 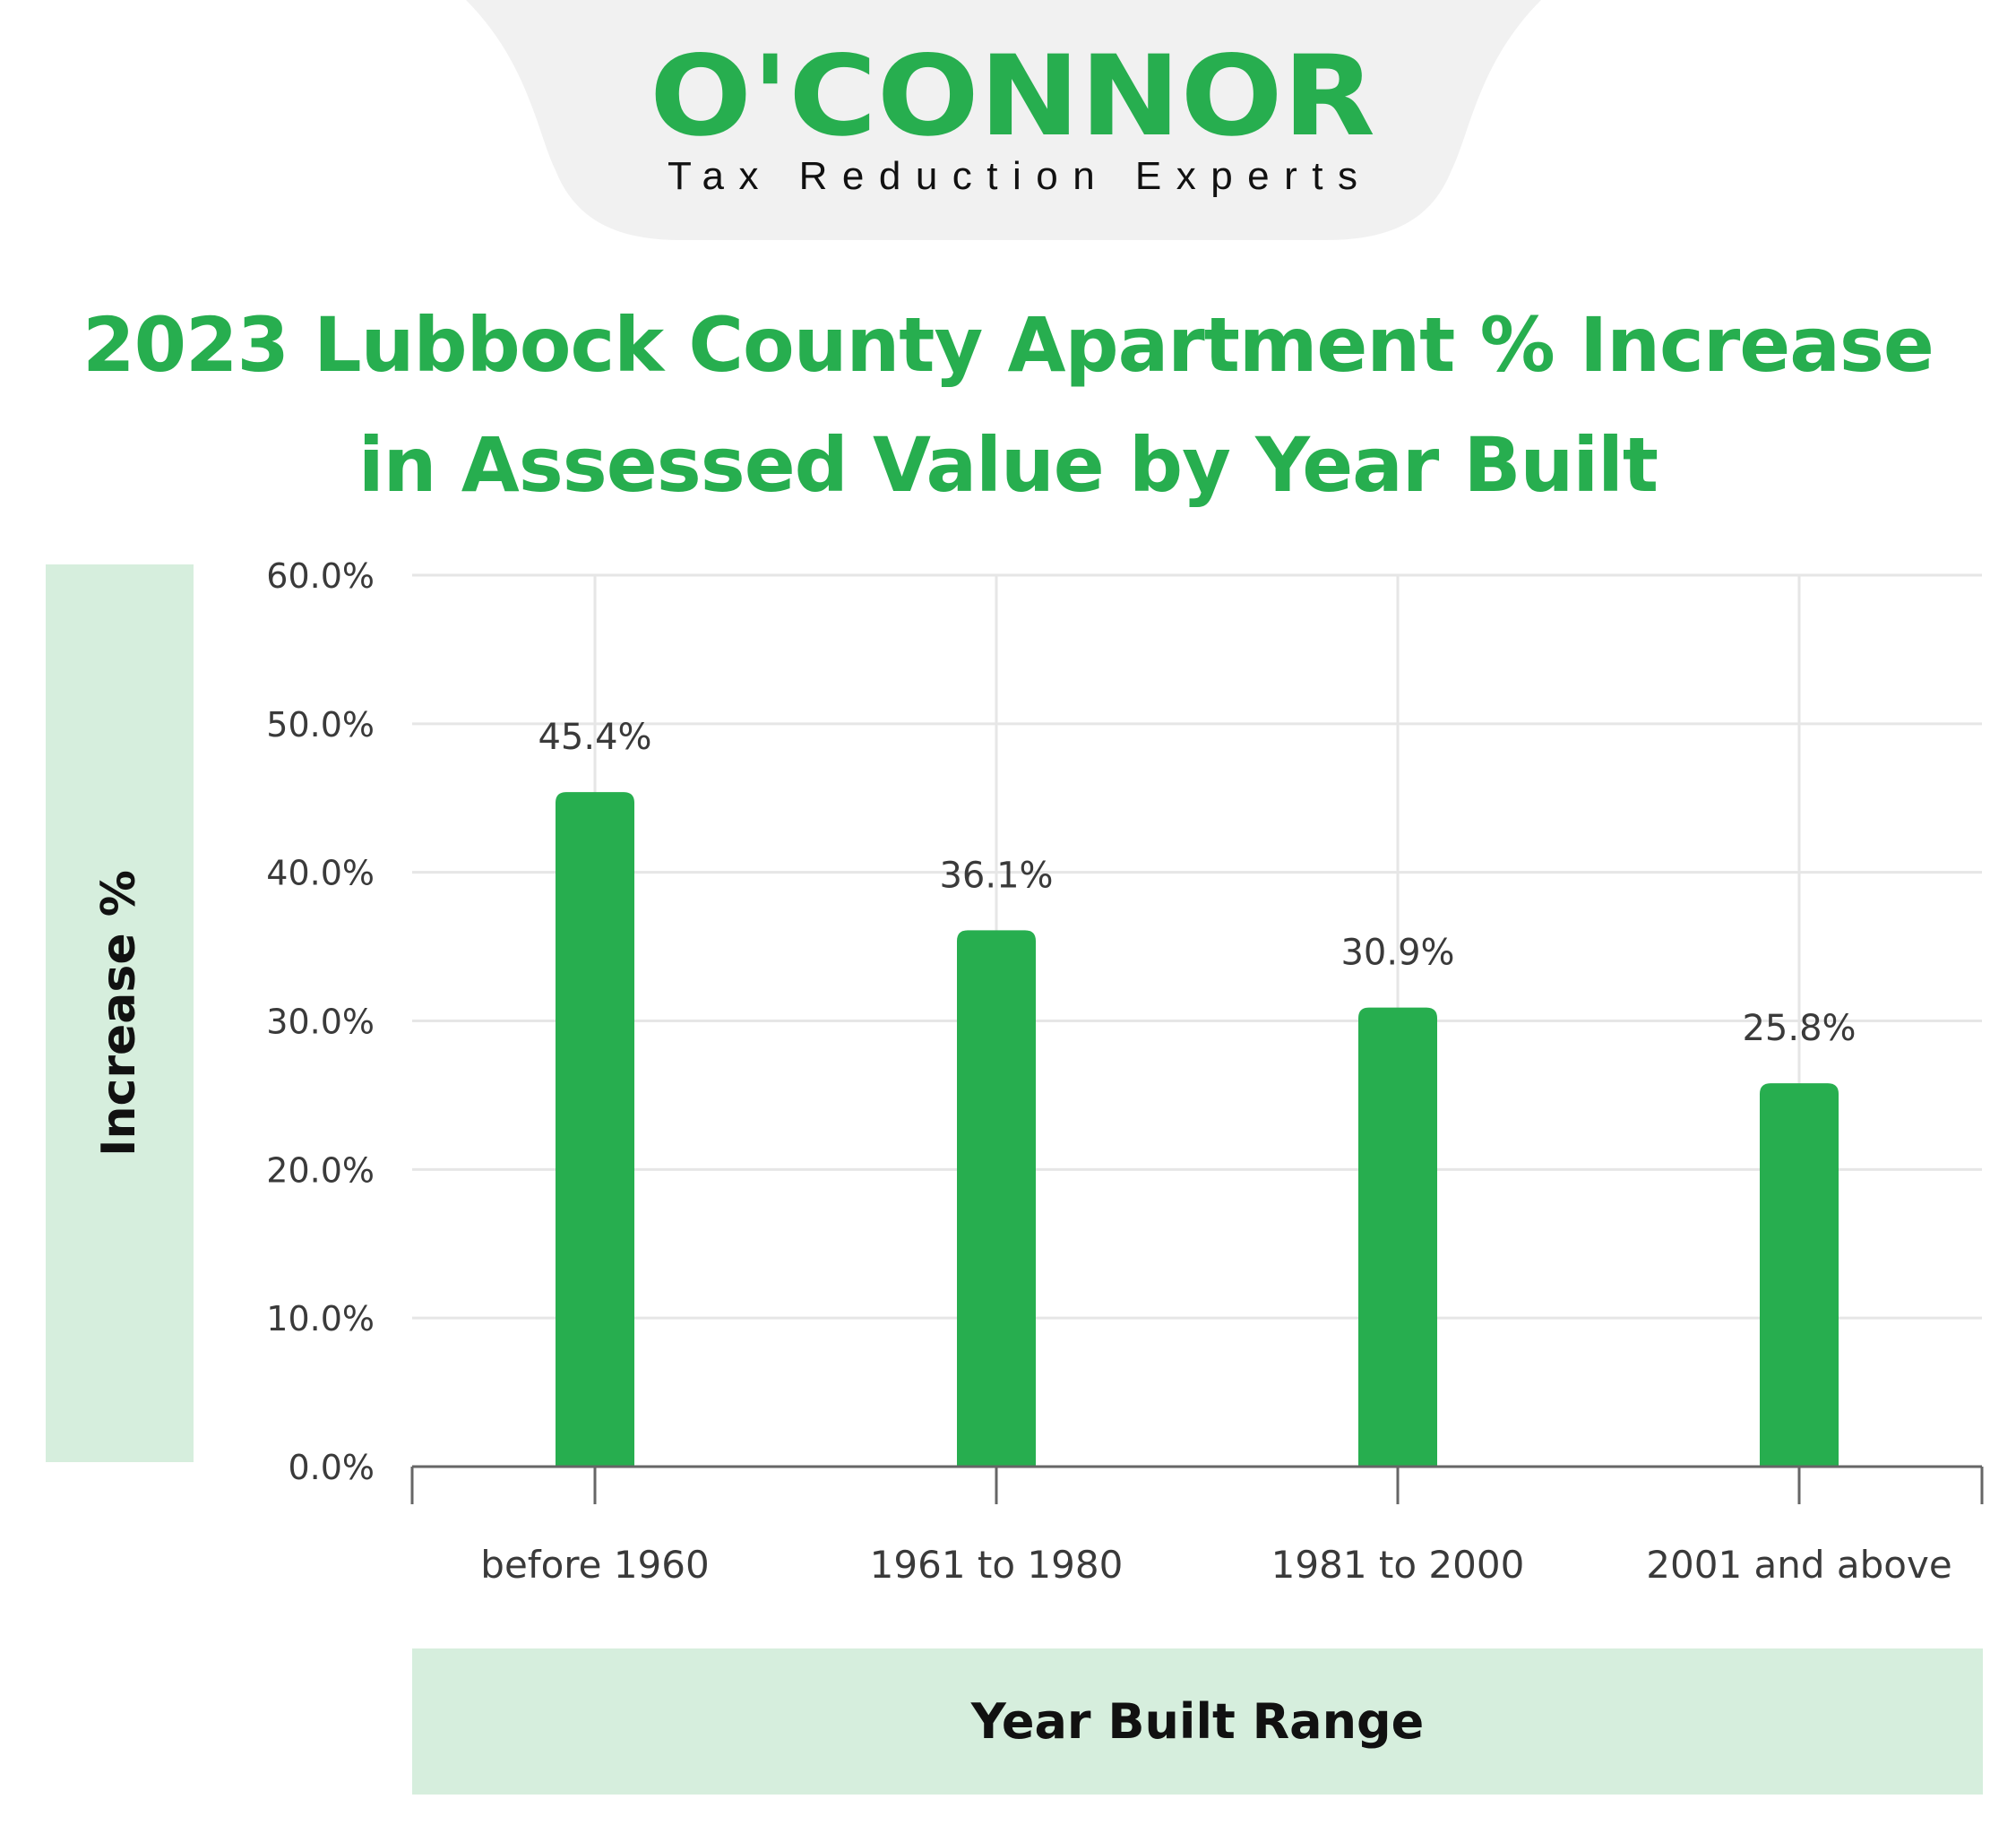 I want to click on y-axis-label-panel, so click(x=120, y=1013).